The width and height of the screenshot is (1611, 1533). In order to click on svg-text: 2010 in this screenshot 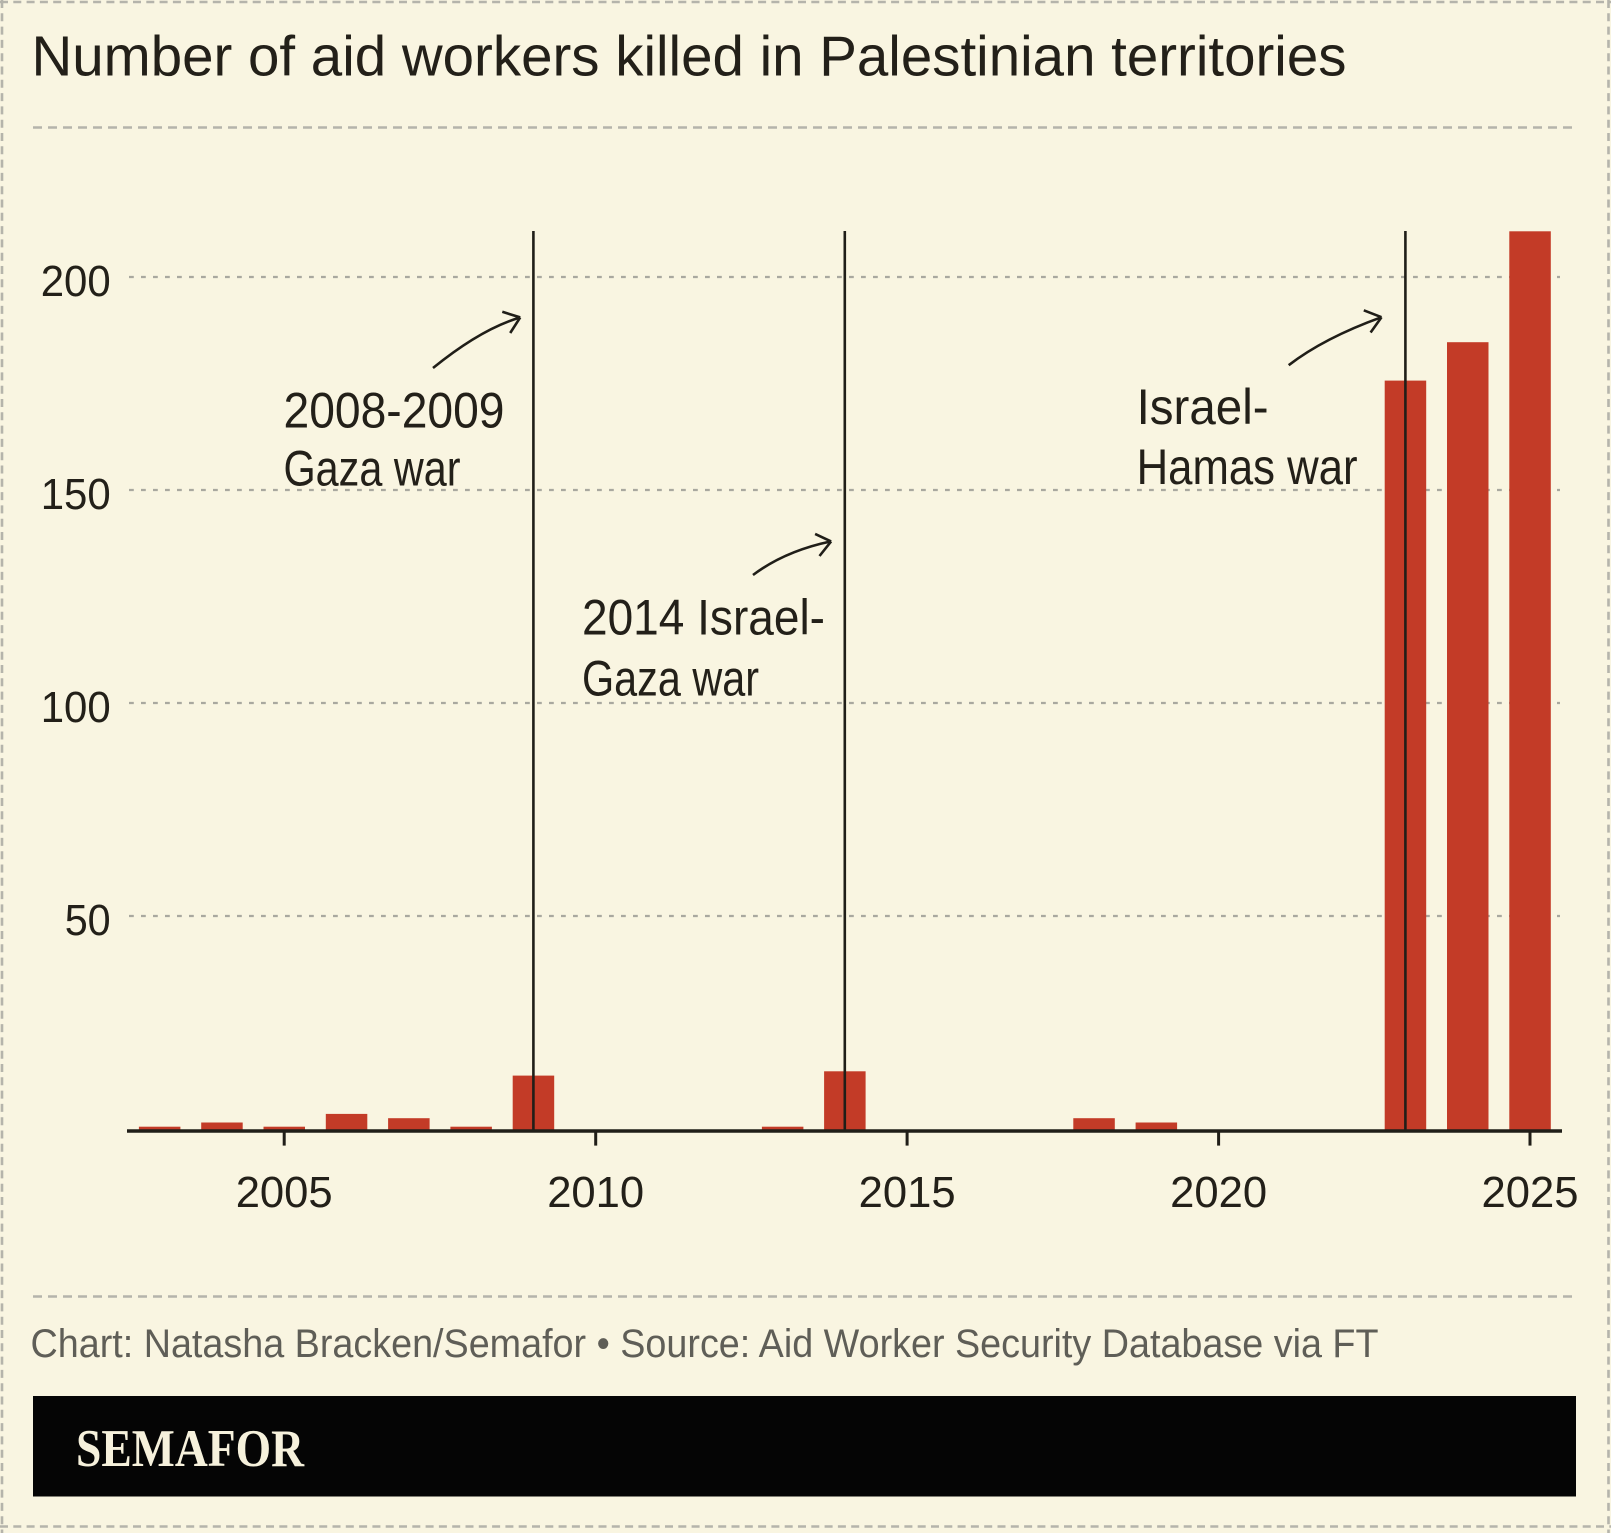, I will do `click(595, 1192)`.